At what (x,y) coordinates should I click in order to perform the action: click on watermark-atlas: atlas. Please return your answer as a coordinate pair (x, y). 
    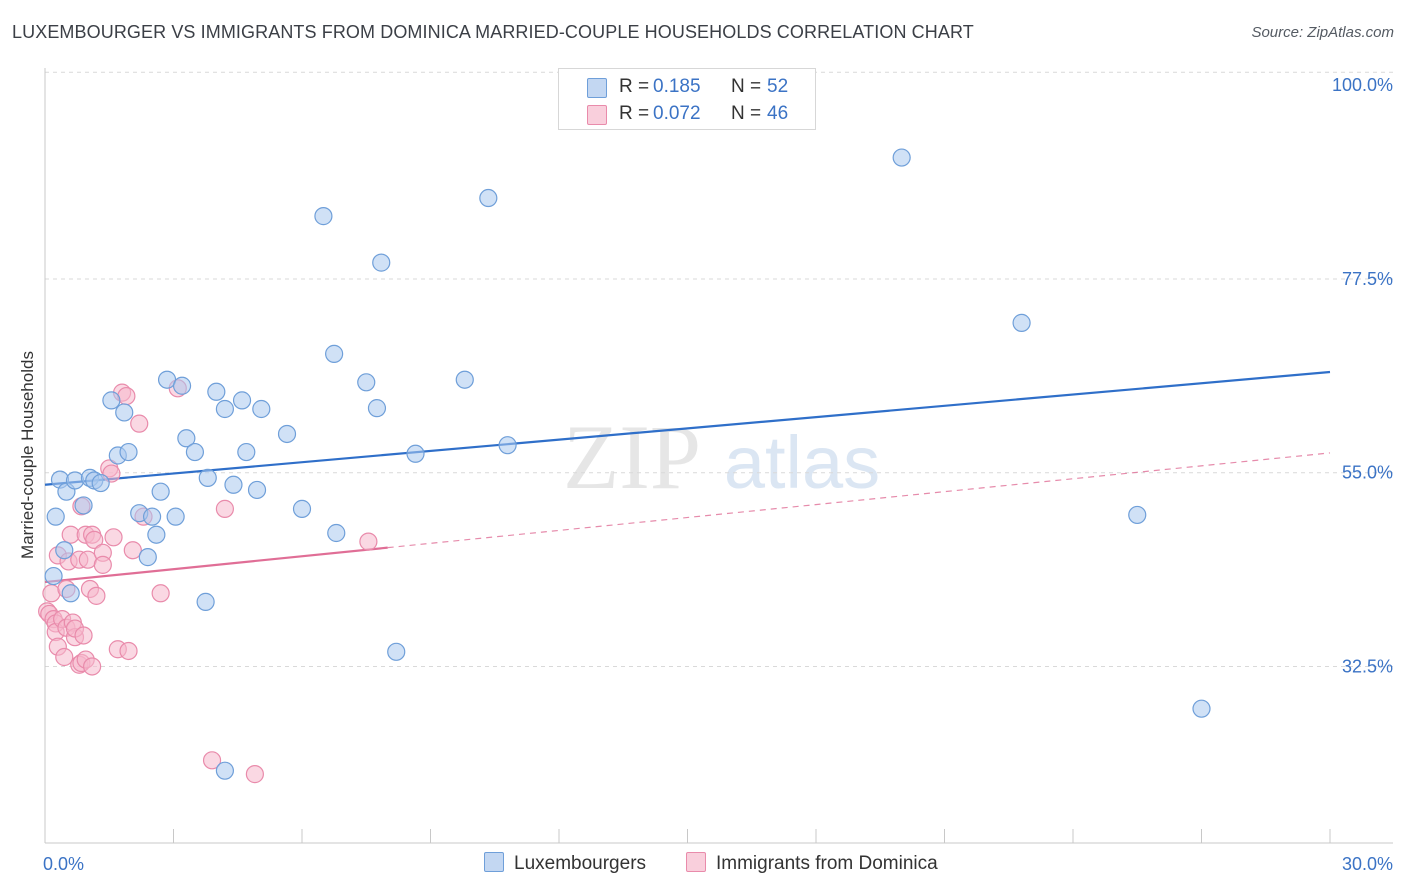
    Looking at the image, I should click on (802, 462).